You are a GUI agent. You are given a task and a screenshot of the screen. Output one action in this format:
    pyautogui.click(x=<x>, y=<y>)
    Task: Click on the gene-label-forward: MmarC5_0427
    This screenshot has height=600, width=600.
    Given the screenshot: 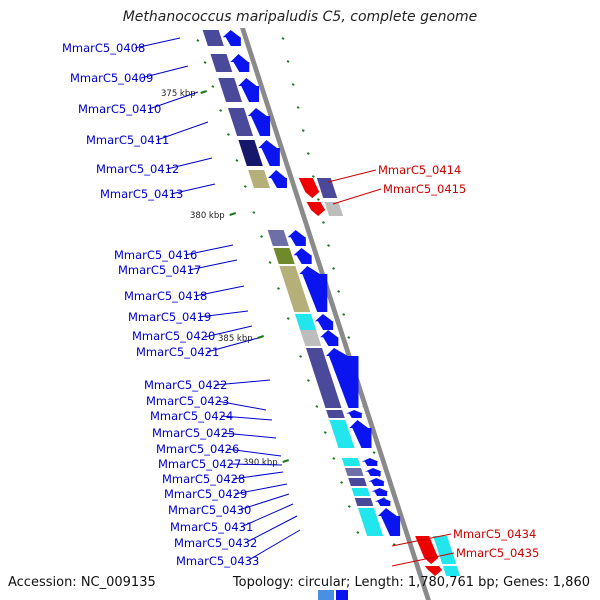 What is the action you would take?
    pyautogui.click(x=199, y=464)
    